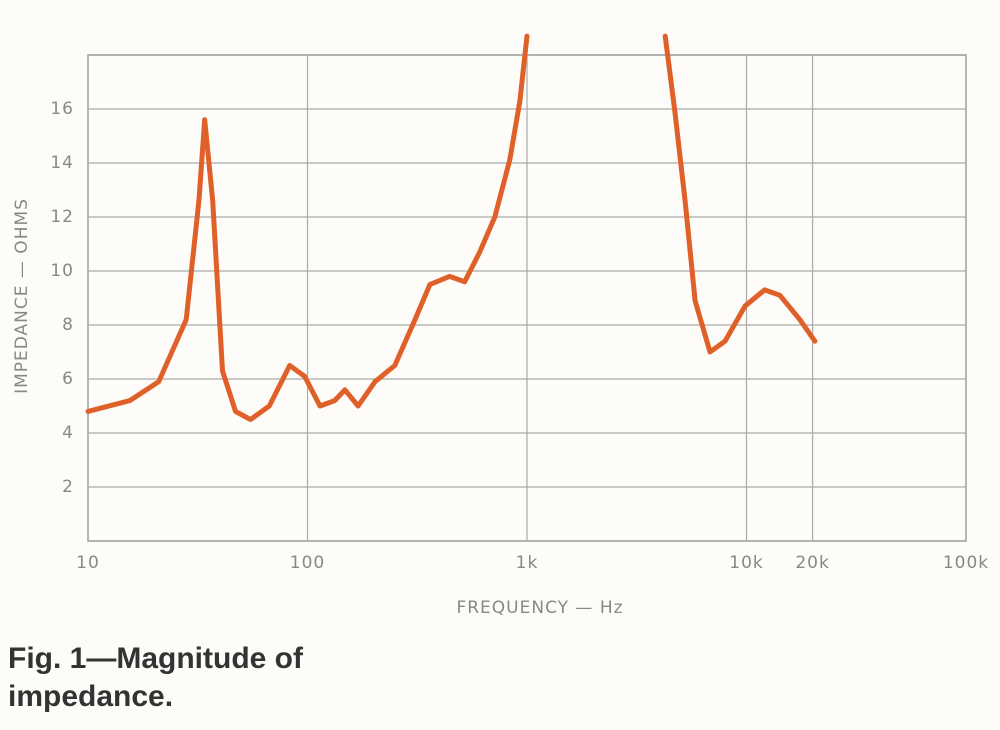 The height and width of the screenshot is (730, 1000). Describe the element at coordinates (539, 608) in the screenshot. I see `x-axis-label: FREQUENCY — Hz` at that location.